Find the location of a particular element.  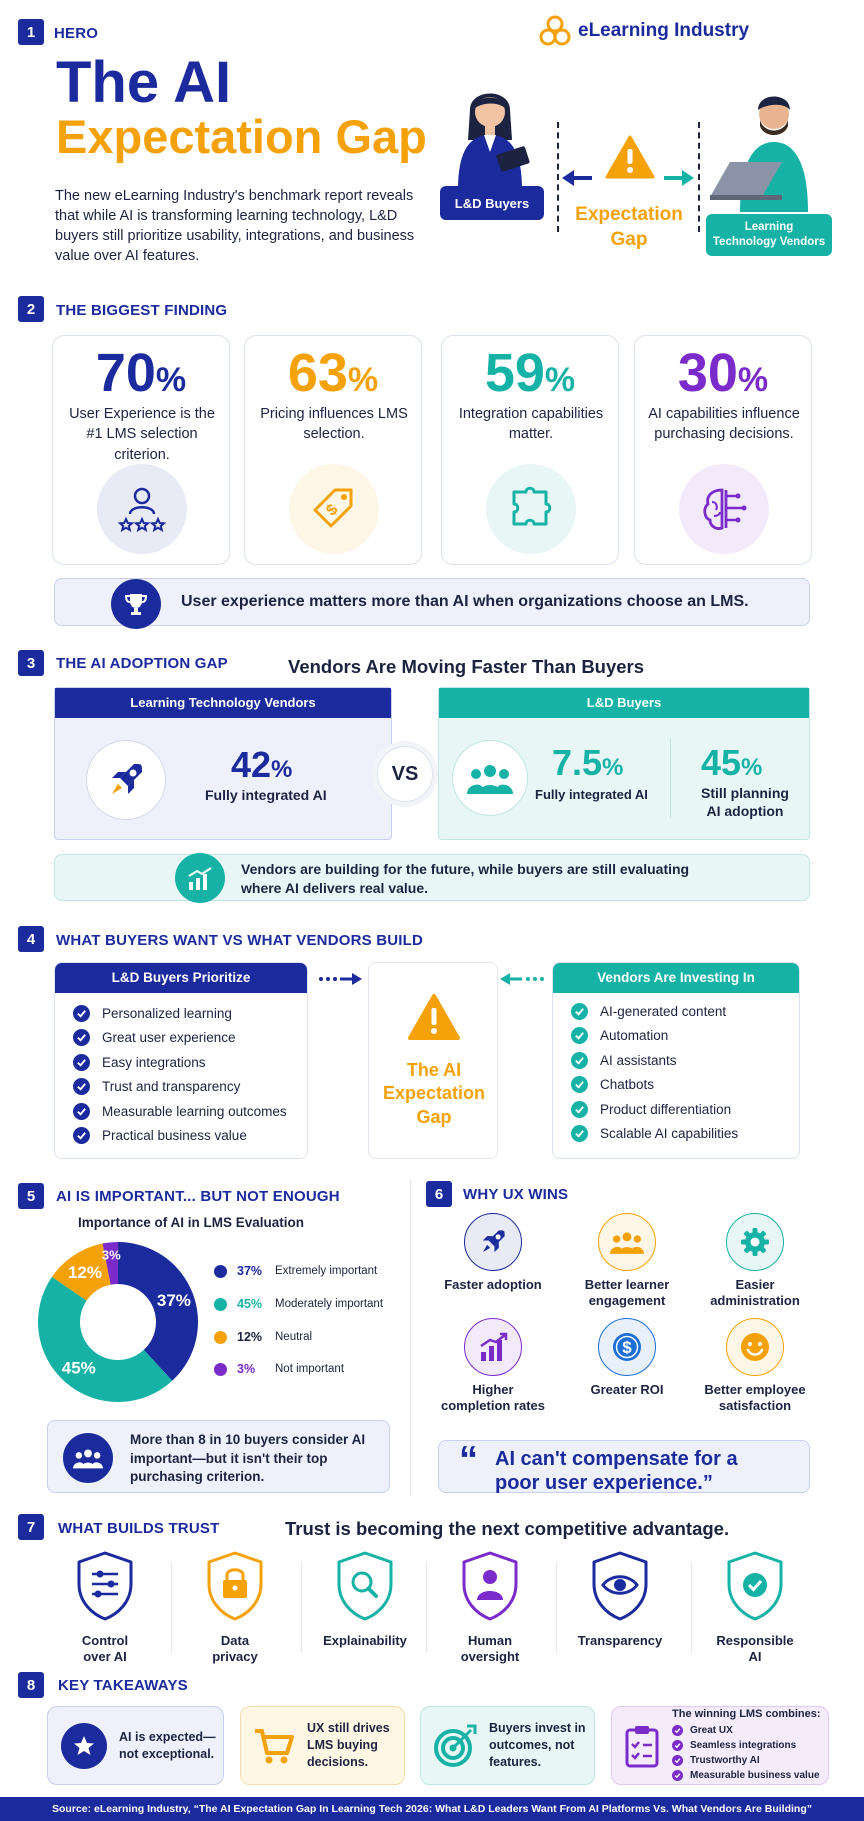

vendors-ai-number: 42 is located at coordinates (251, 764).